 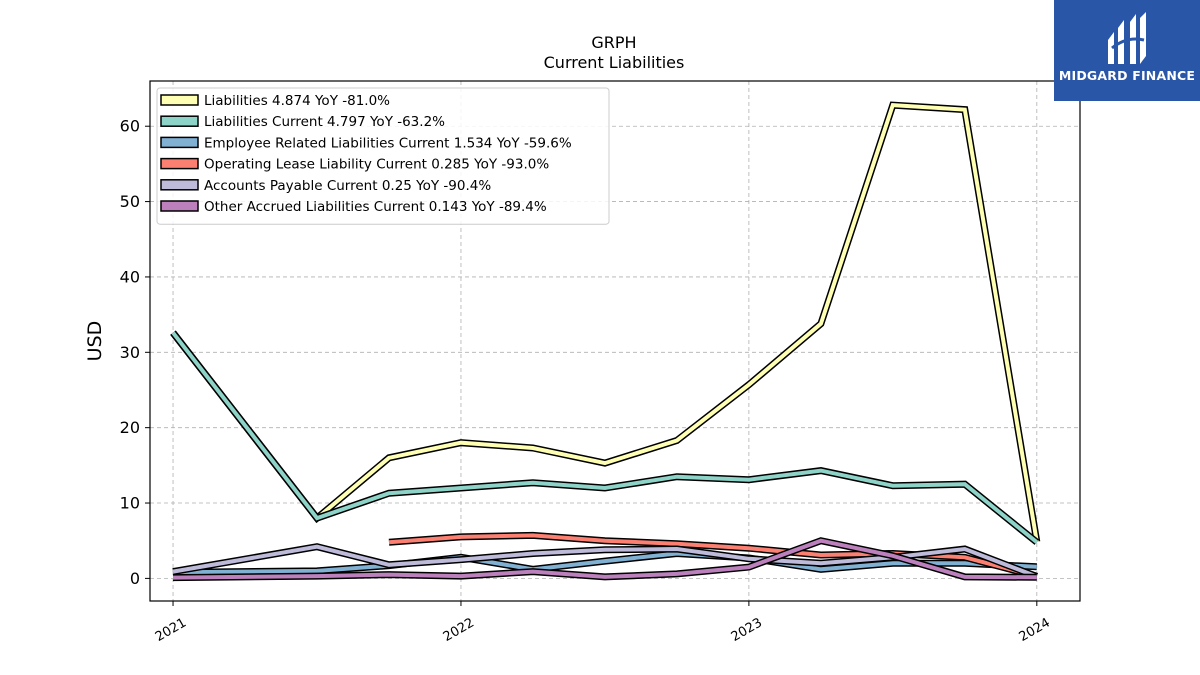 What do you see at coordinates (95, 341) in the screenshot?
I see `y-axis-label: USD` at bounding box center [95, 341].